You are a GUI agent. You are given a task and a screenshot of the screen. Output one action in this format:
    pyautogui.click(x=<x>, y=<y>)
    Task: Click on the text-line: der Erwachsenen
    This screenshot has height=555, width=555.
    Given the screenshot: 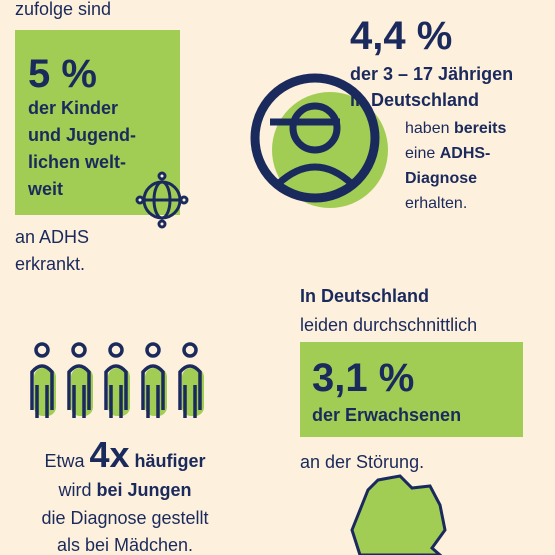 What is the action you would take?
    pyautogui.click(x=387, y=415)
    